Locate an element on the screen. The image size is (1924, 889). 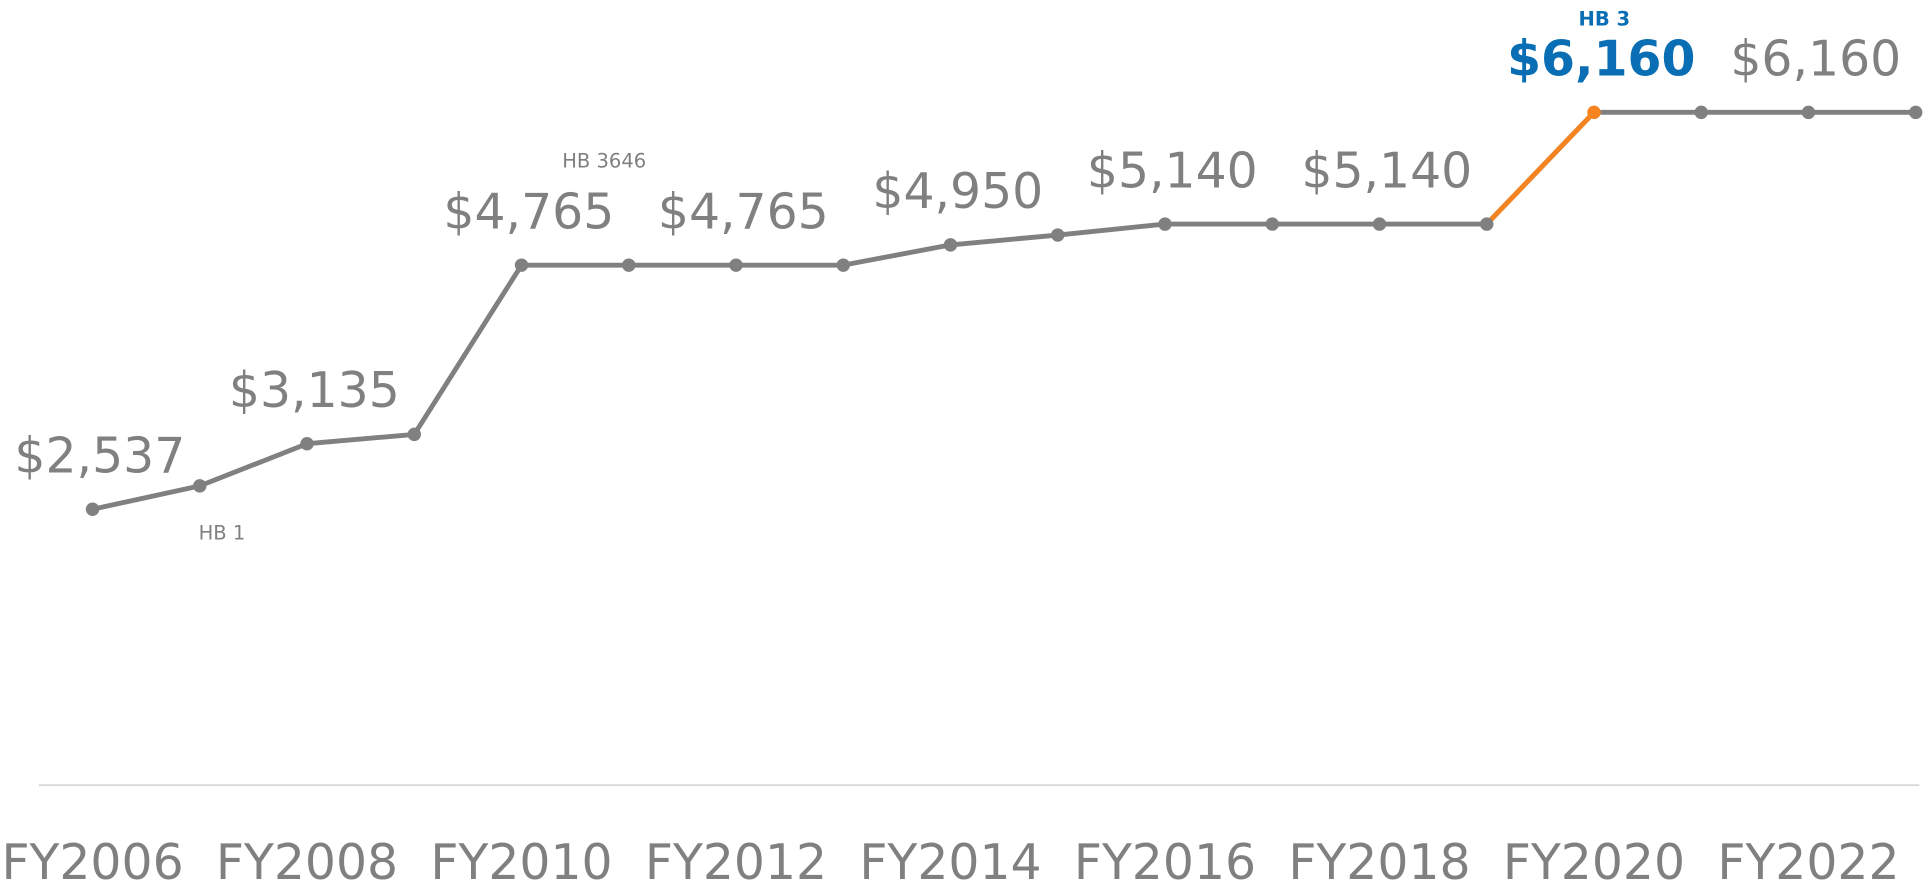
data-label: $4,950 is located at coordinates (957, 191).